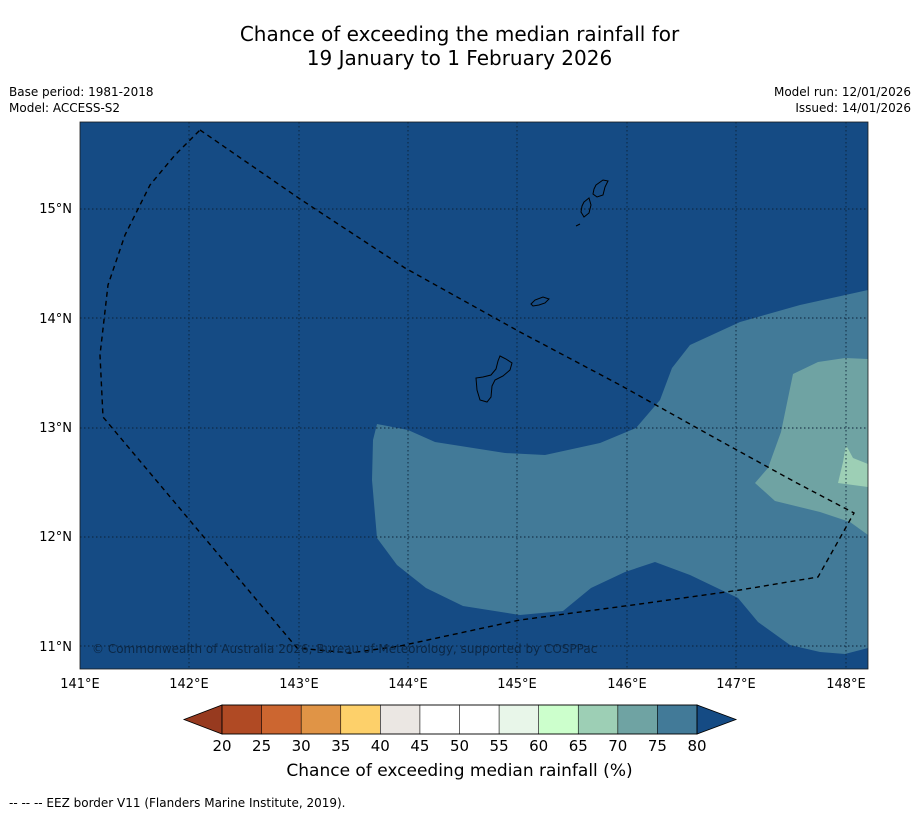 Image resolution: width=919 pixels, height=816 pixels. I want to click on base-period: Base period: 1981-2018, so click(81, 92).